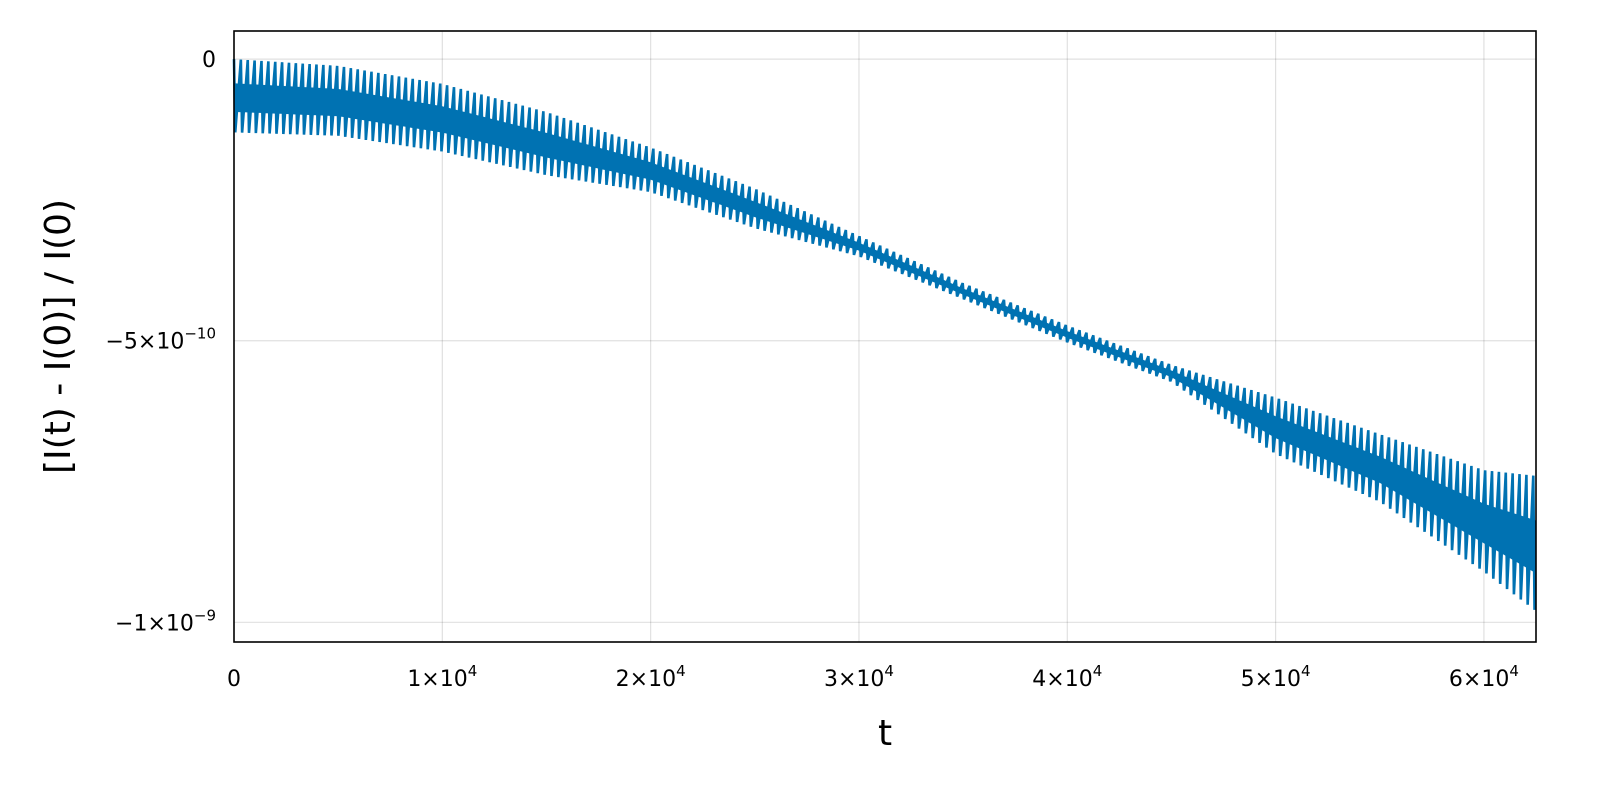 The image size is (1600, 800). Describe the element at coordinates (1276, 677) in the screenshot. I see `x-tick-label-5: 5×10⁴` at that location.